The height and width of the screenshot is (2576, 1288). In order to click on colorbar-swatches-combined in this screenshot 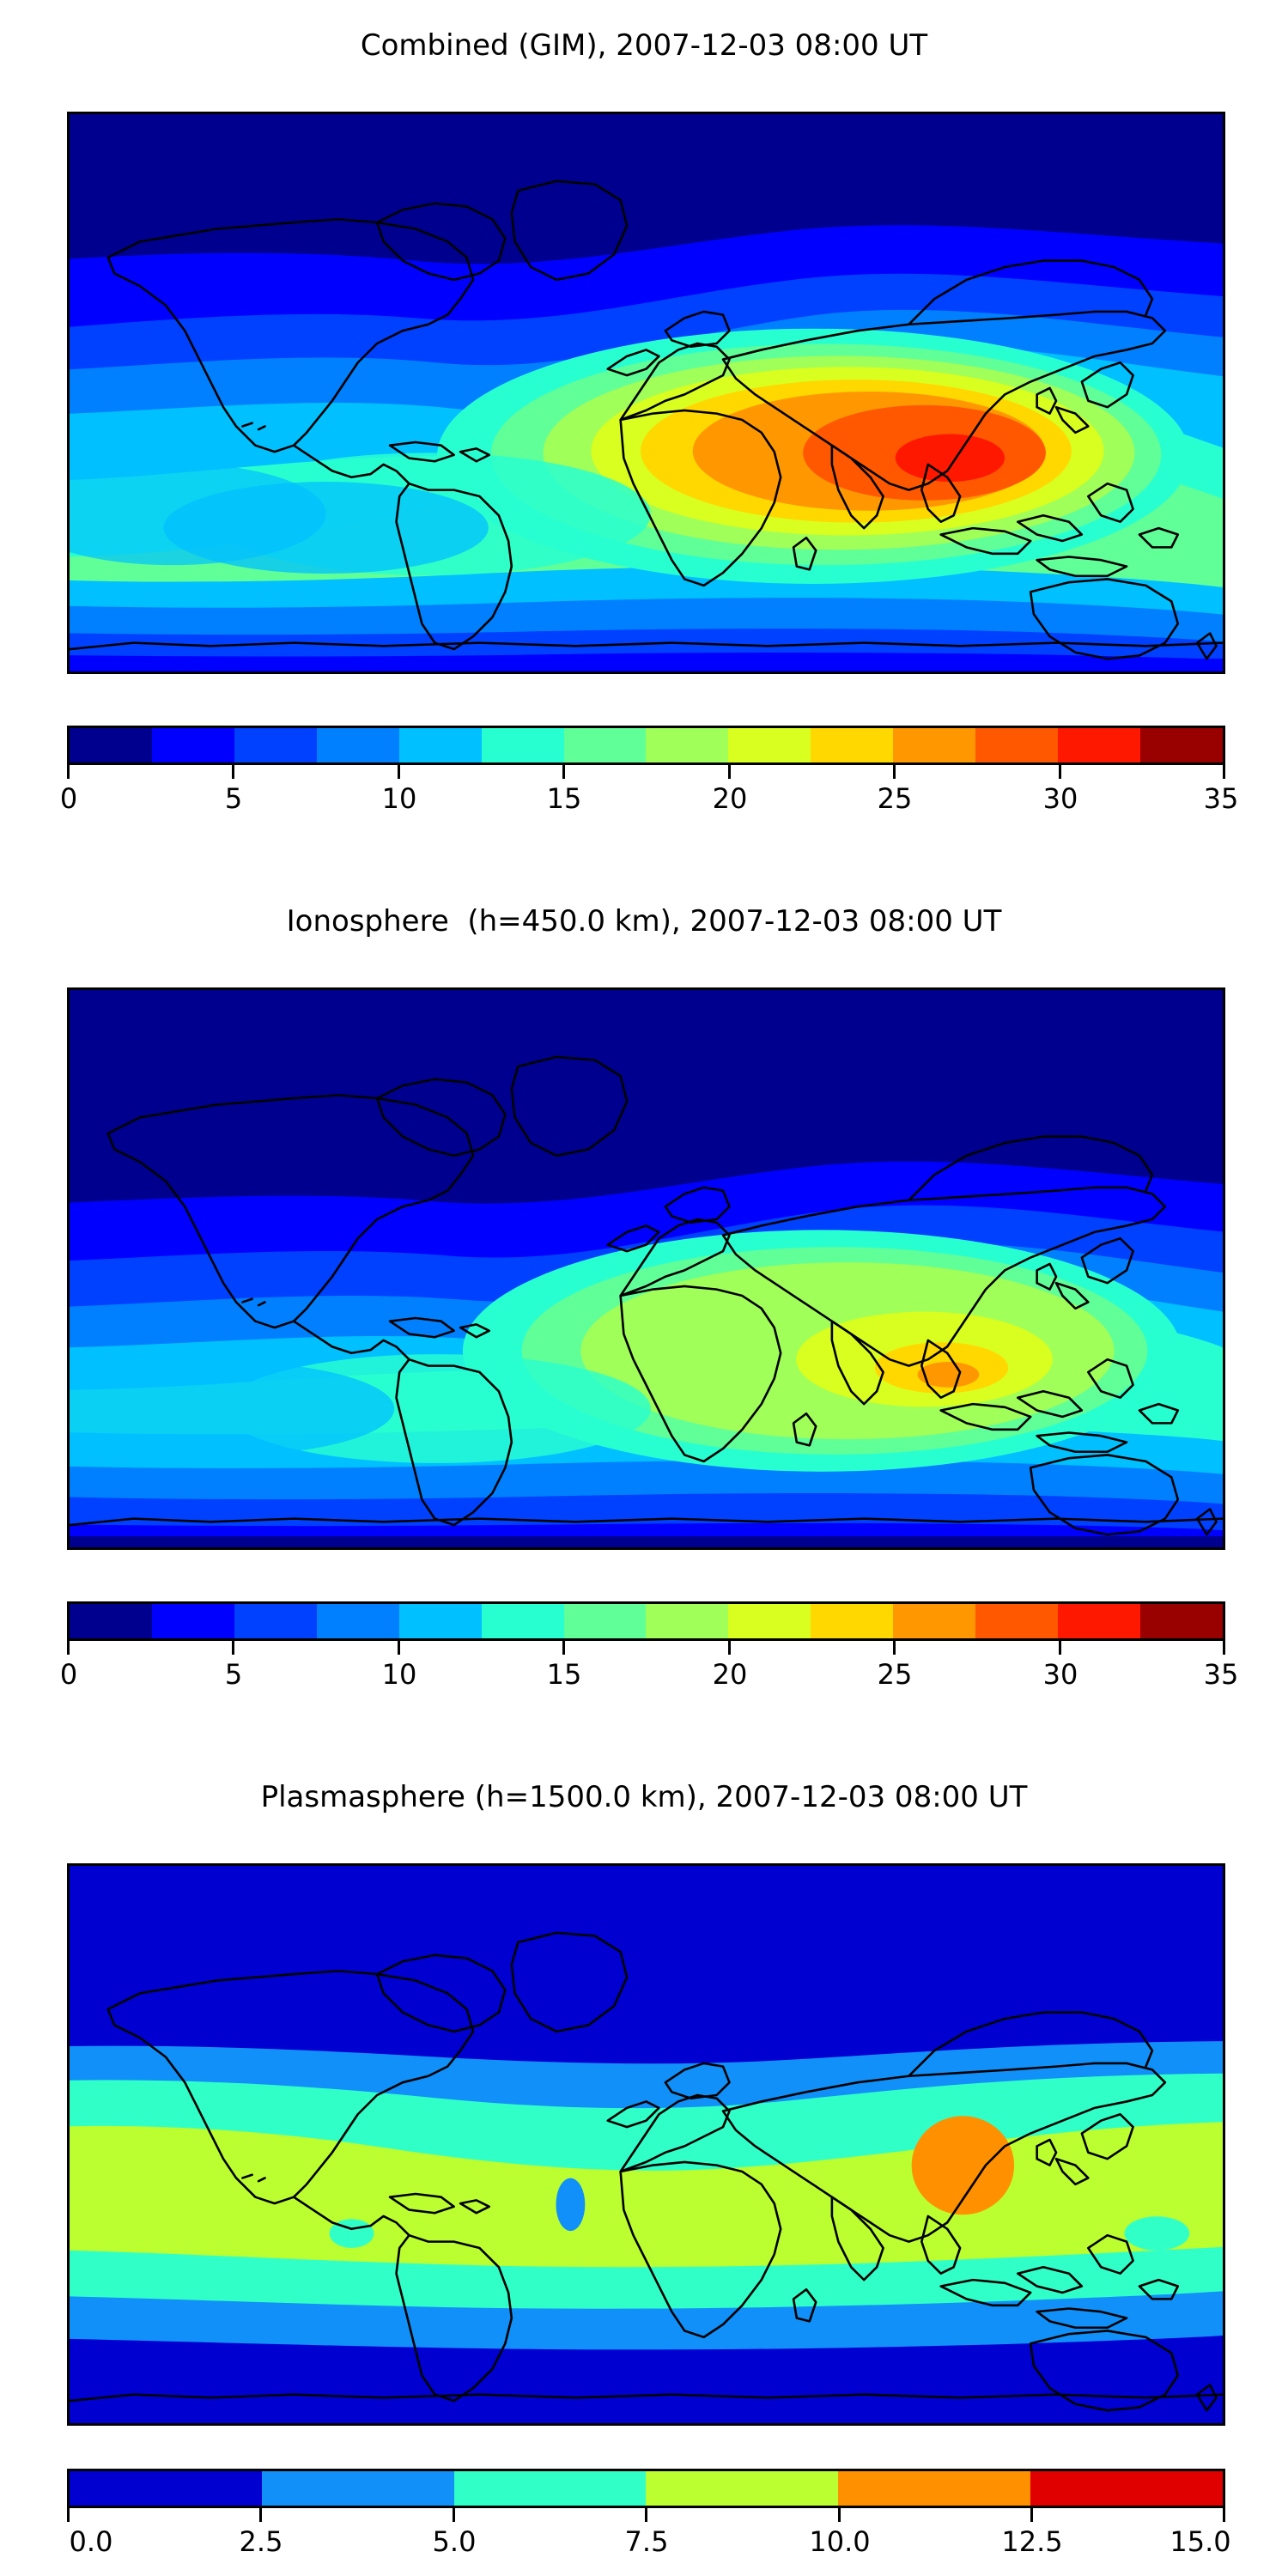, I will do `click(646, 746)`.